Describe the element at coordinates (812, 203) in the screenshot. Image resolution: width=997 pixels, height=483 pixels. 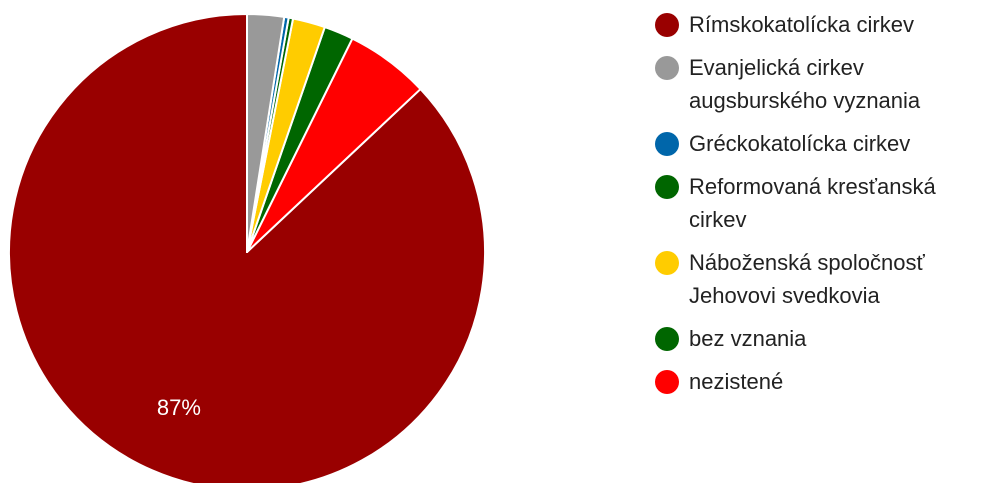
I see `legend-label: Reformovaná kresťanská cirkev` at that location.